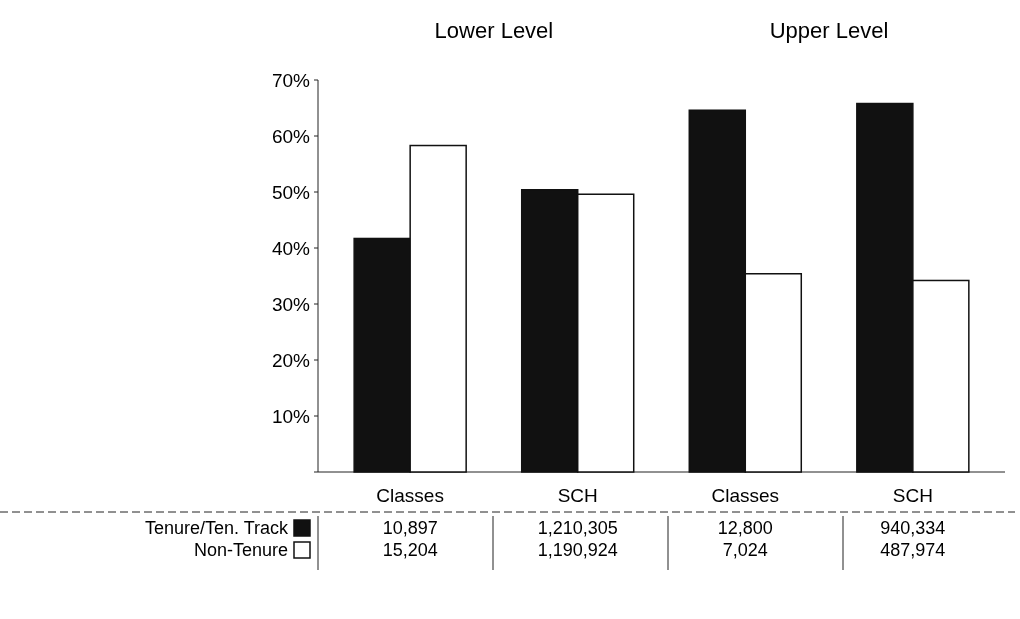  What do you see at coordinates (745, 528) in the screenshot?
I see `text: 12,800` at bounding box center [745, 528].